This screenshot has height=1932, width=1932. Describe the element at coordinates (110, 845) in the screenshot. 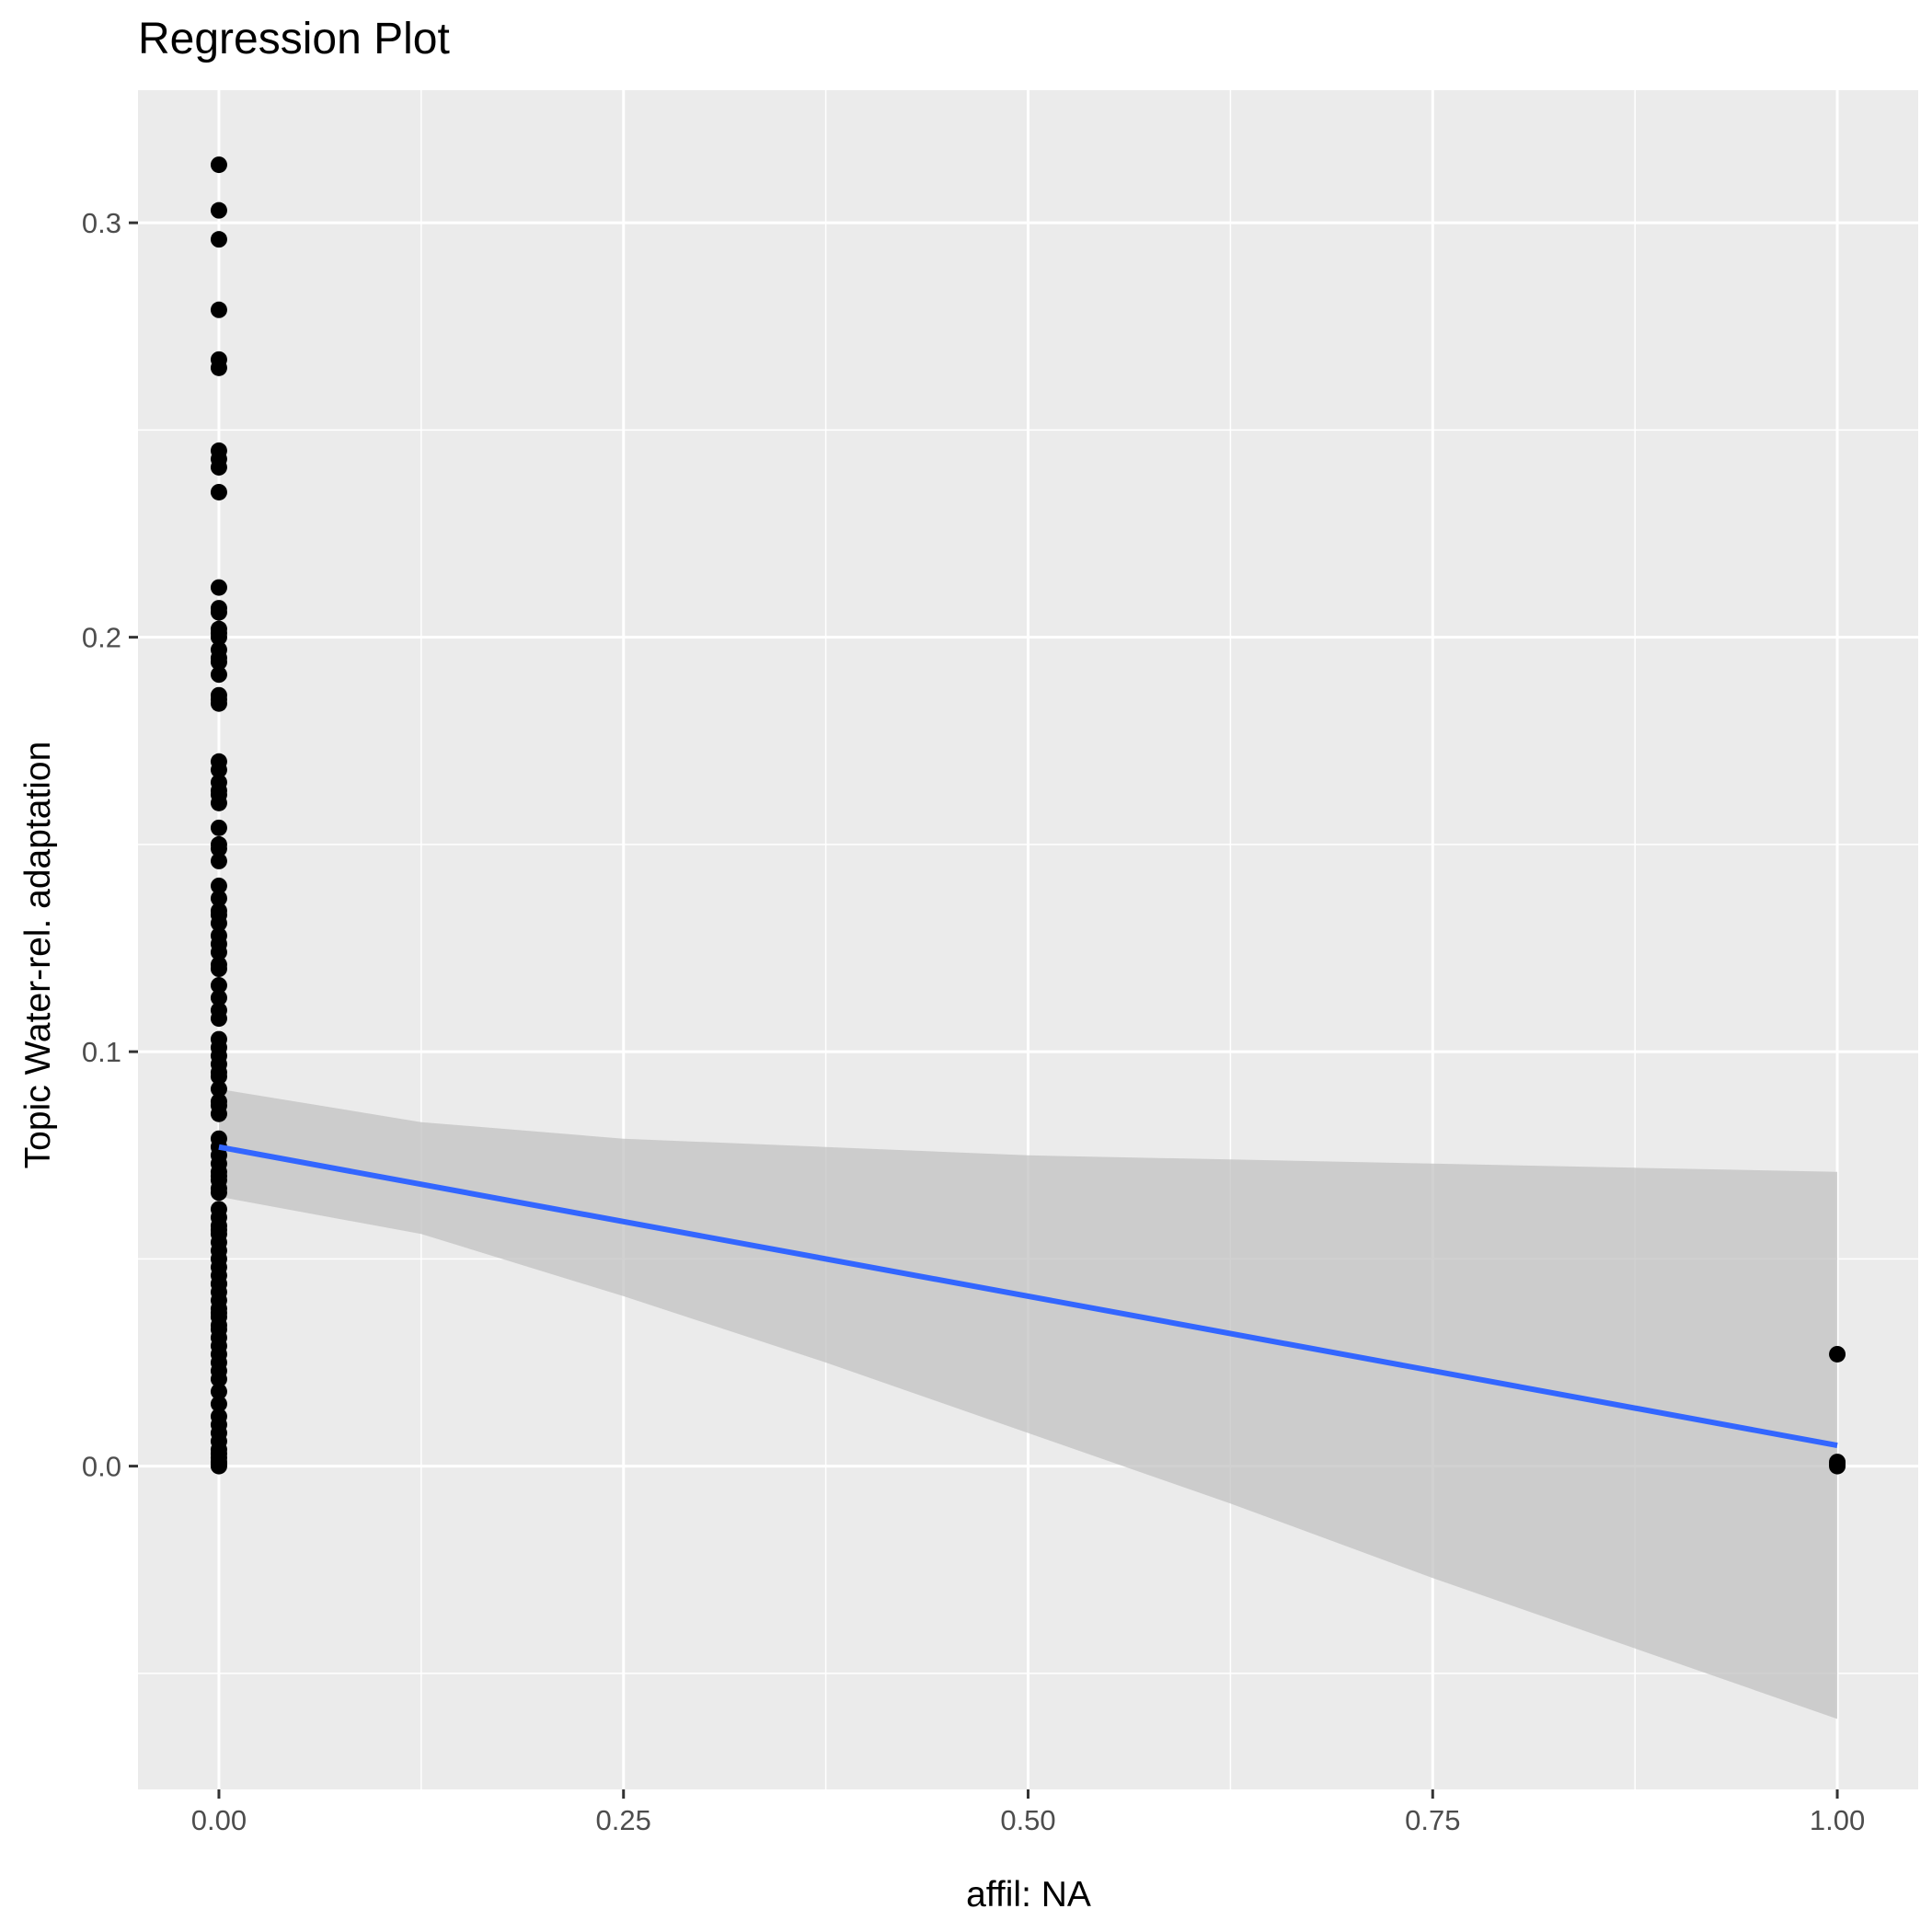

I see `y-axis: 0.0 0.1 0.2 0.3` at that location.